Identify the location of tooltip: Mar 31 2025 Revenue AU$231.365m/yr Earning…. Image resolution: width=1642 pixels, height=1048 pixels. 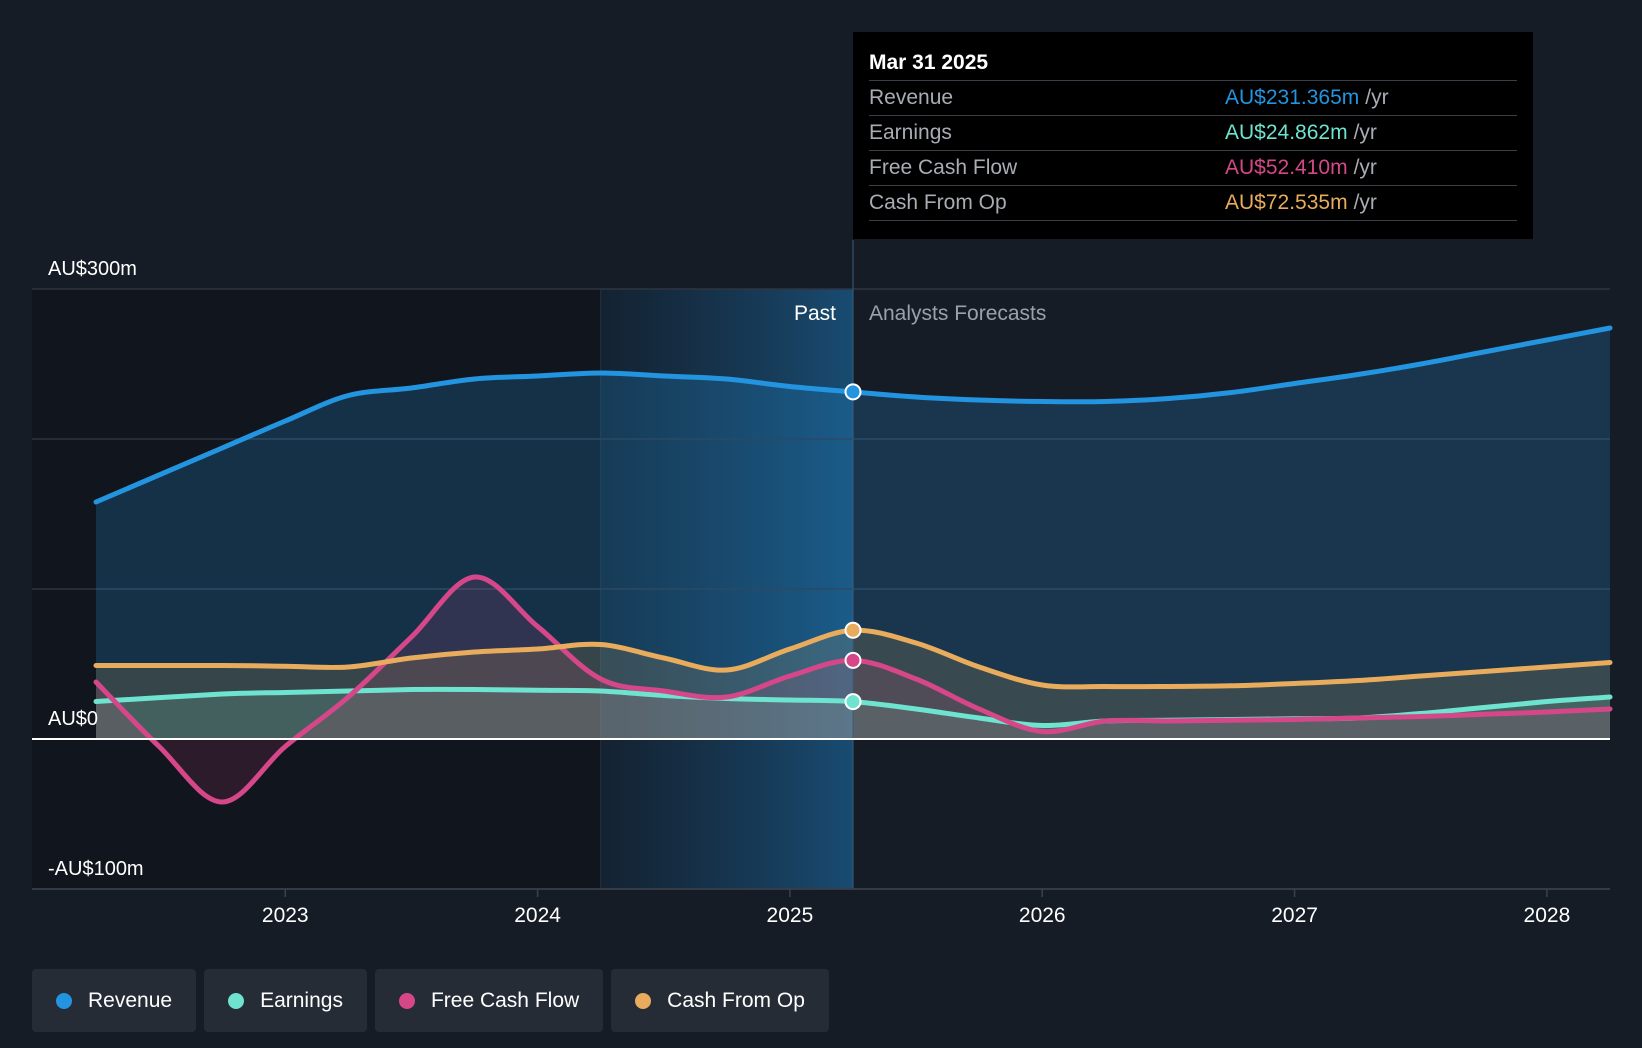
(1193, 135).